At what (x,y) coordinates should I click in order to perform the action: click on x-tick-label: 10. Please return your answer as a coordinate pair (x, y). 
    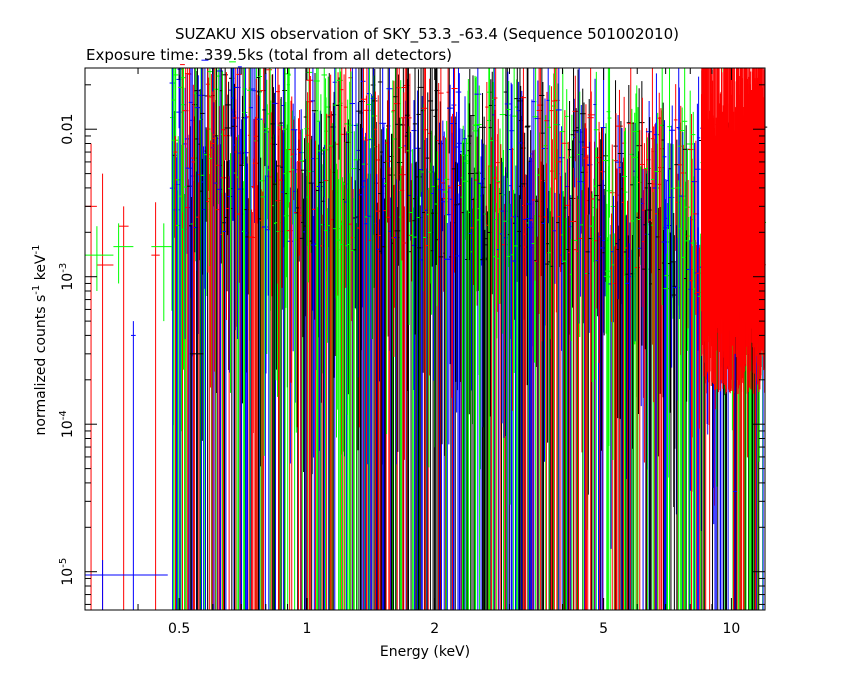
    Looking at the image, I should click on (731, 629).